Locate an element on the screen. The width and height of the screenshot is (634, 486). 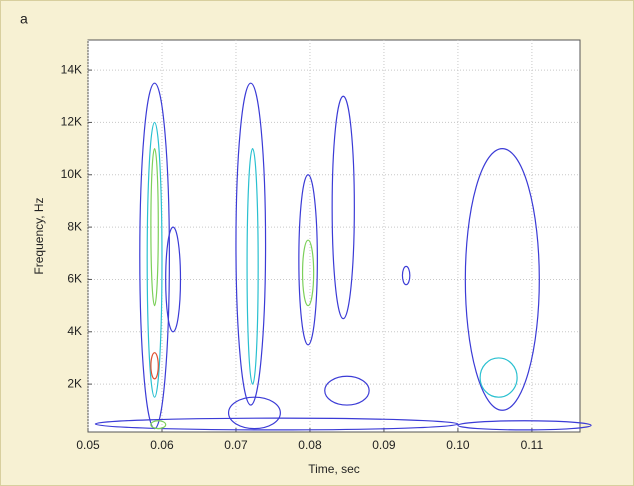
y-tick-label: 2K is located at coordinates (74, 383).